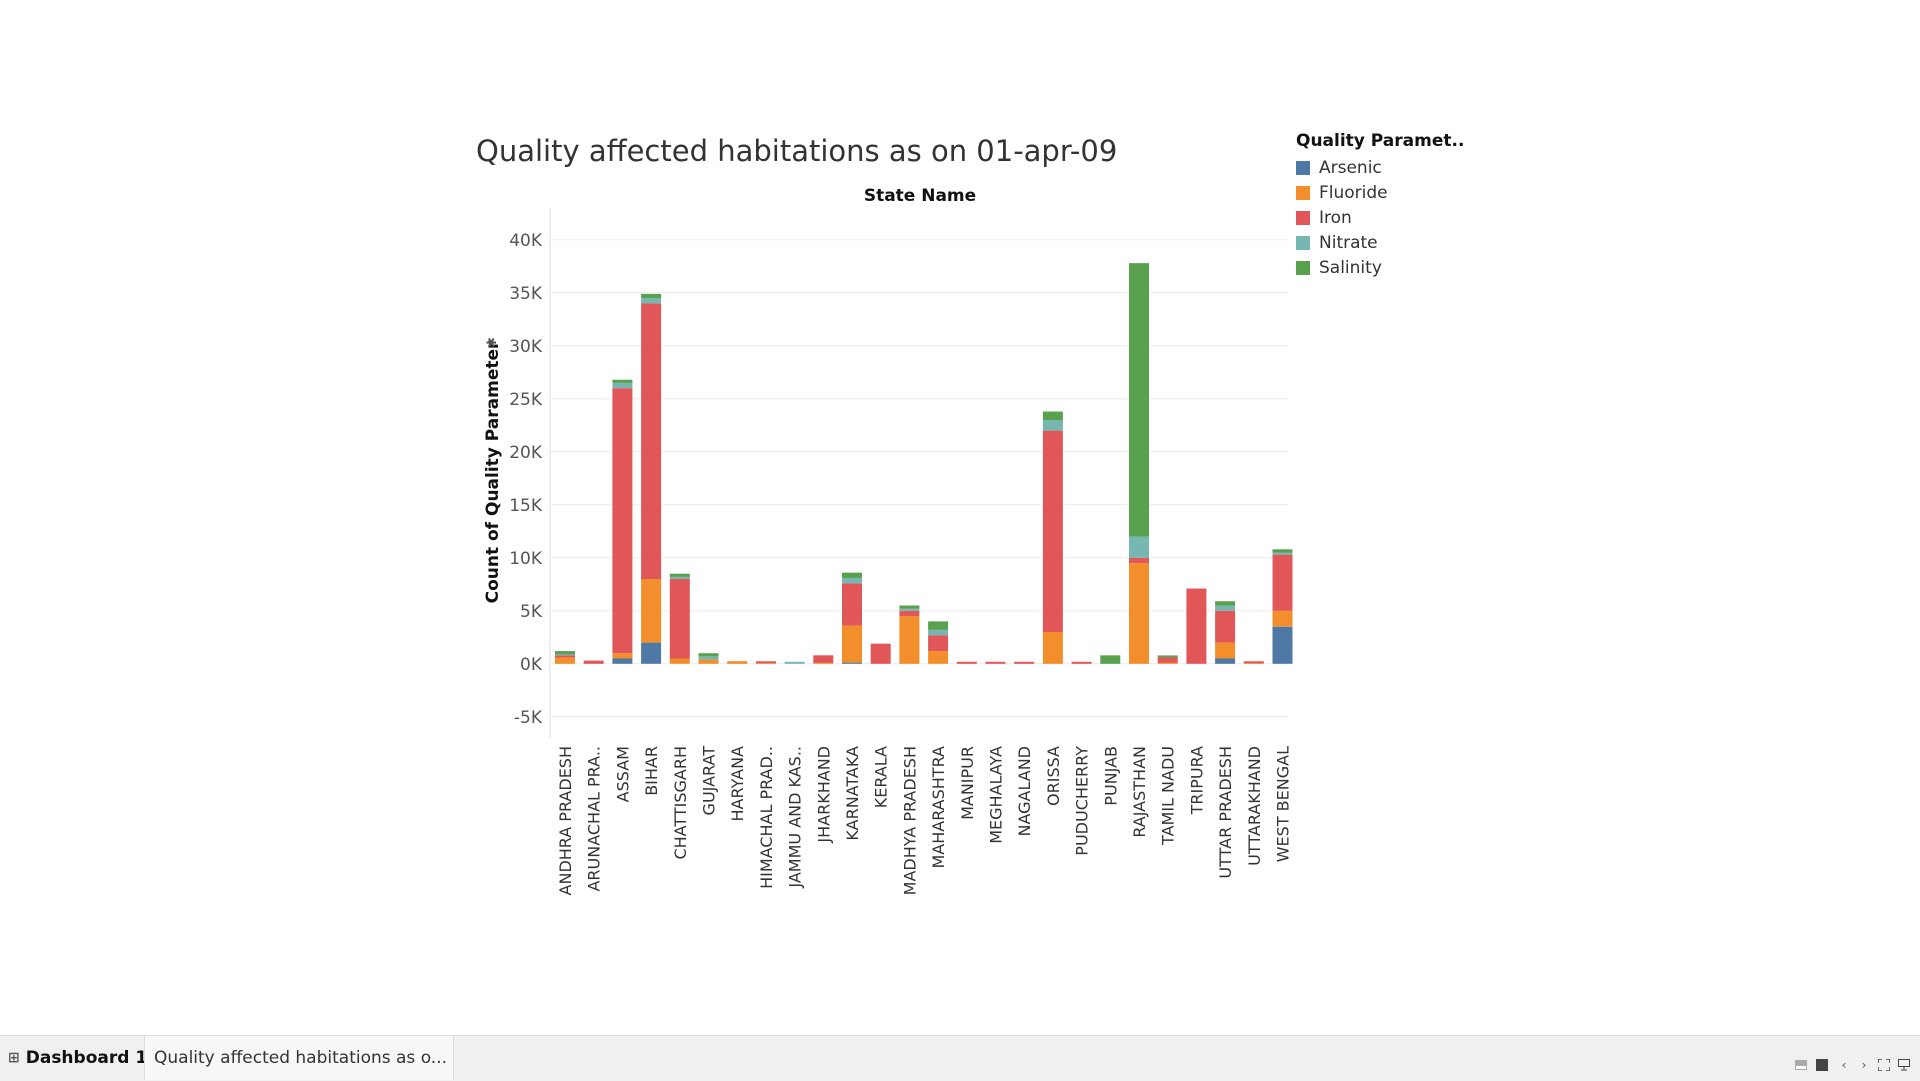  Describe the element at coordinates (680, 803) in the screenshot. I see `x-tick-label: CHATTISGARH` at that location.